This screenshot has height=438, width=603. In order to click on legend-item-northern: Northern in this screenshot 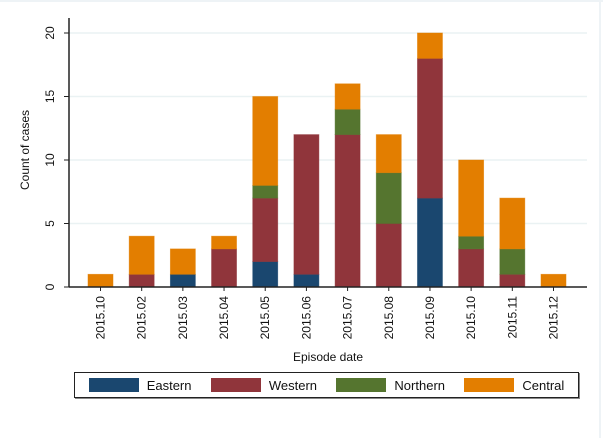, I will do `click(390, 385)`.